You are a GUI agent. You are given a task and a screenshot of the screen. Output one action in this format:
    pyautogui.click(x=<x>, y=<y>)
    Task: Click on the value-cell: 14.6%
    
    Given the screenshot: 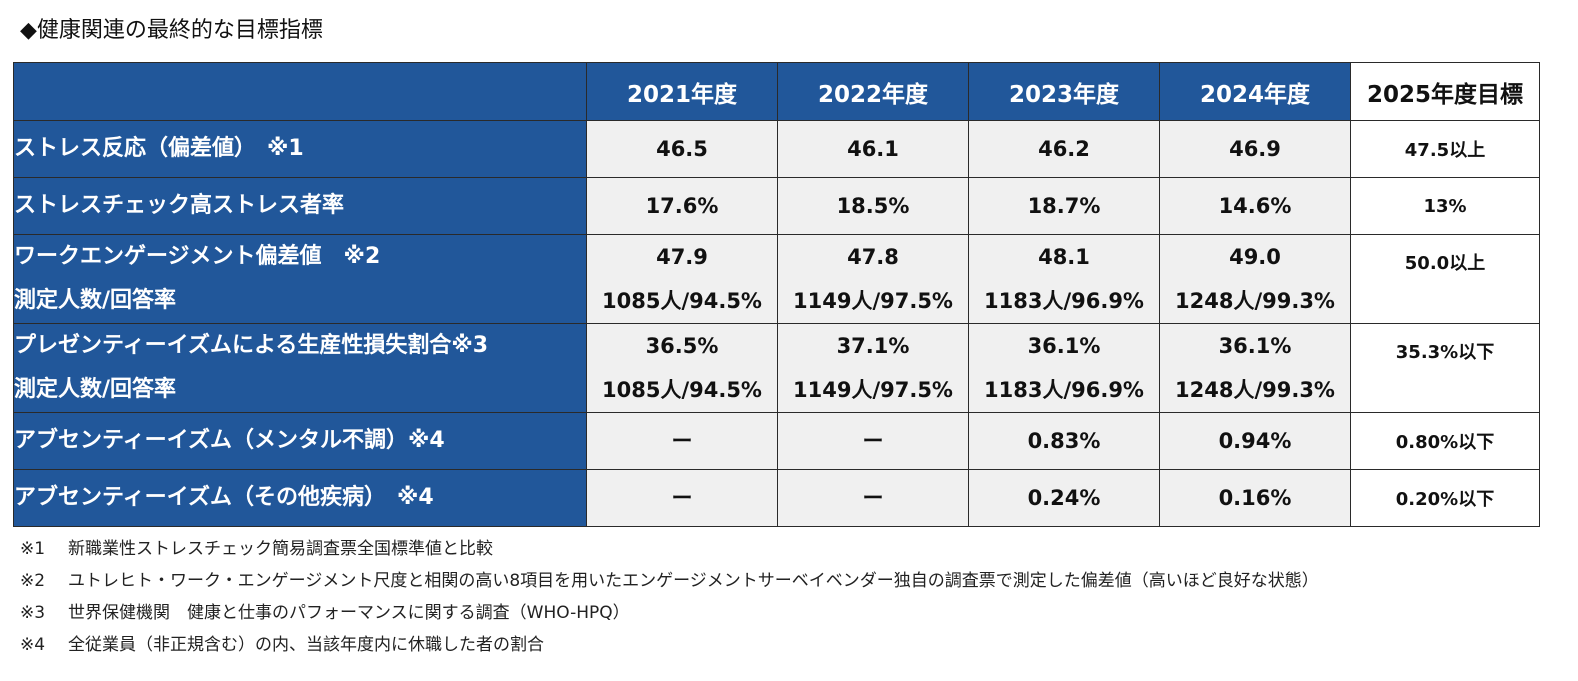 What is the action you would take?
    pyautogui.click(x=1255, y=206)
    